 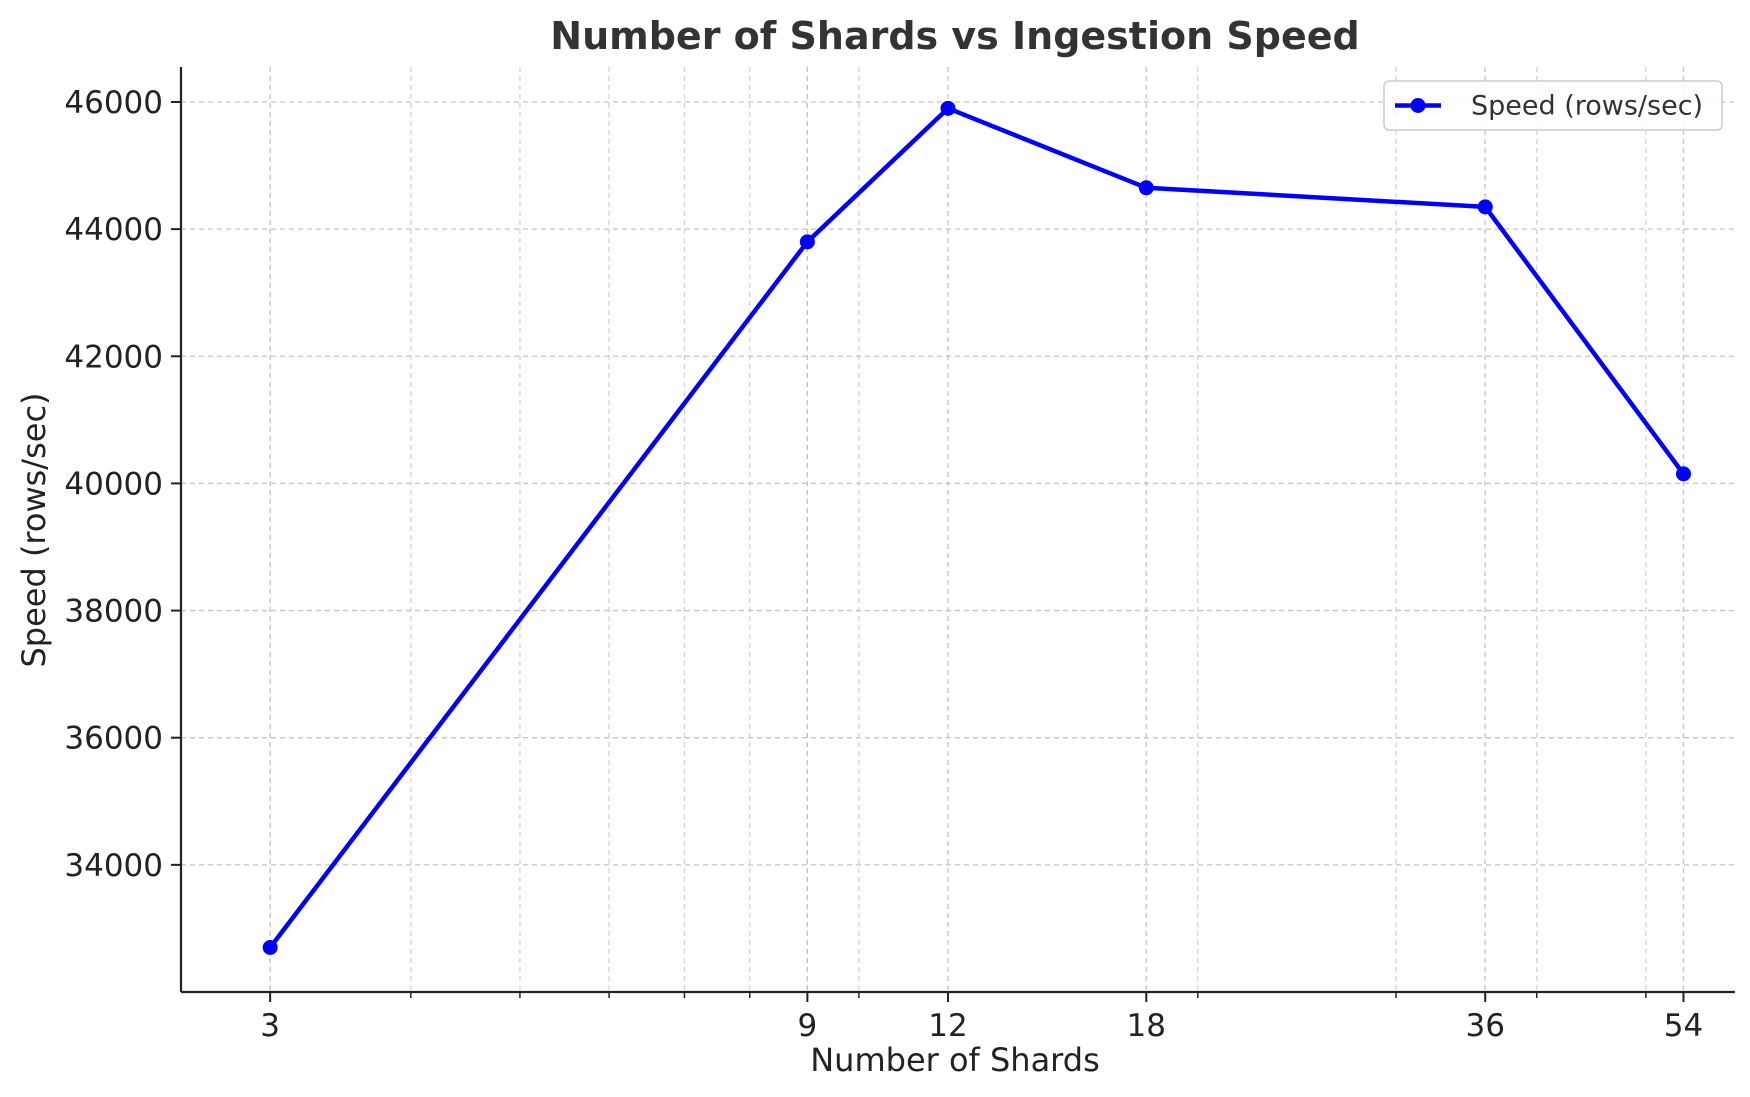 What do you see at coordinates (113, 739) in the screenshot?
I see `y-tick-label: 36000` at bounding box center [113, 739].